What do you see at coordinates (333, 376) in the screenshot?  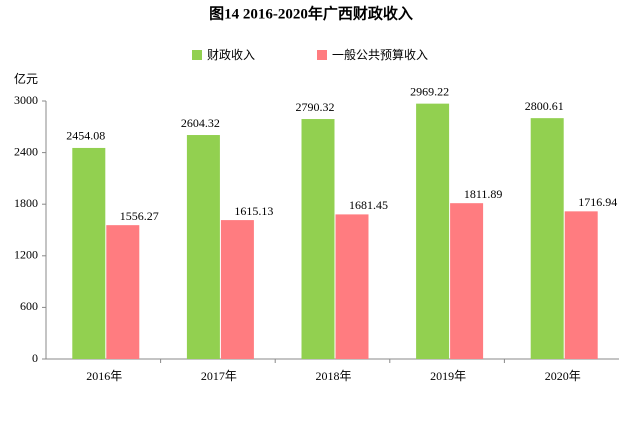 I see `x-tick-label: 2018年` at bounding box center [333, 376].